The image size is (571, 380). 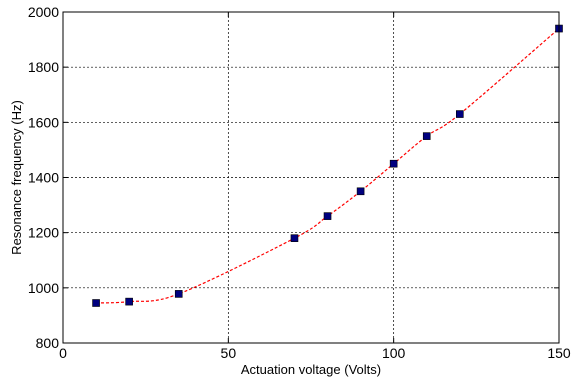 I want to click on x-tick-label: 50, so click(x=229, y=353).